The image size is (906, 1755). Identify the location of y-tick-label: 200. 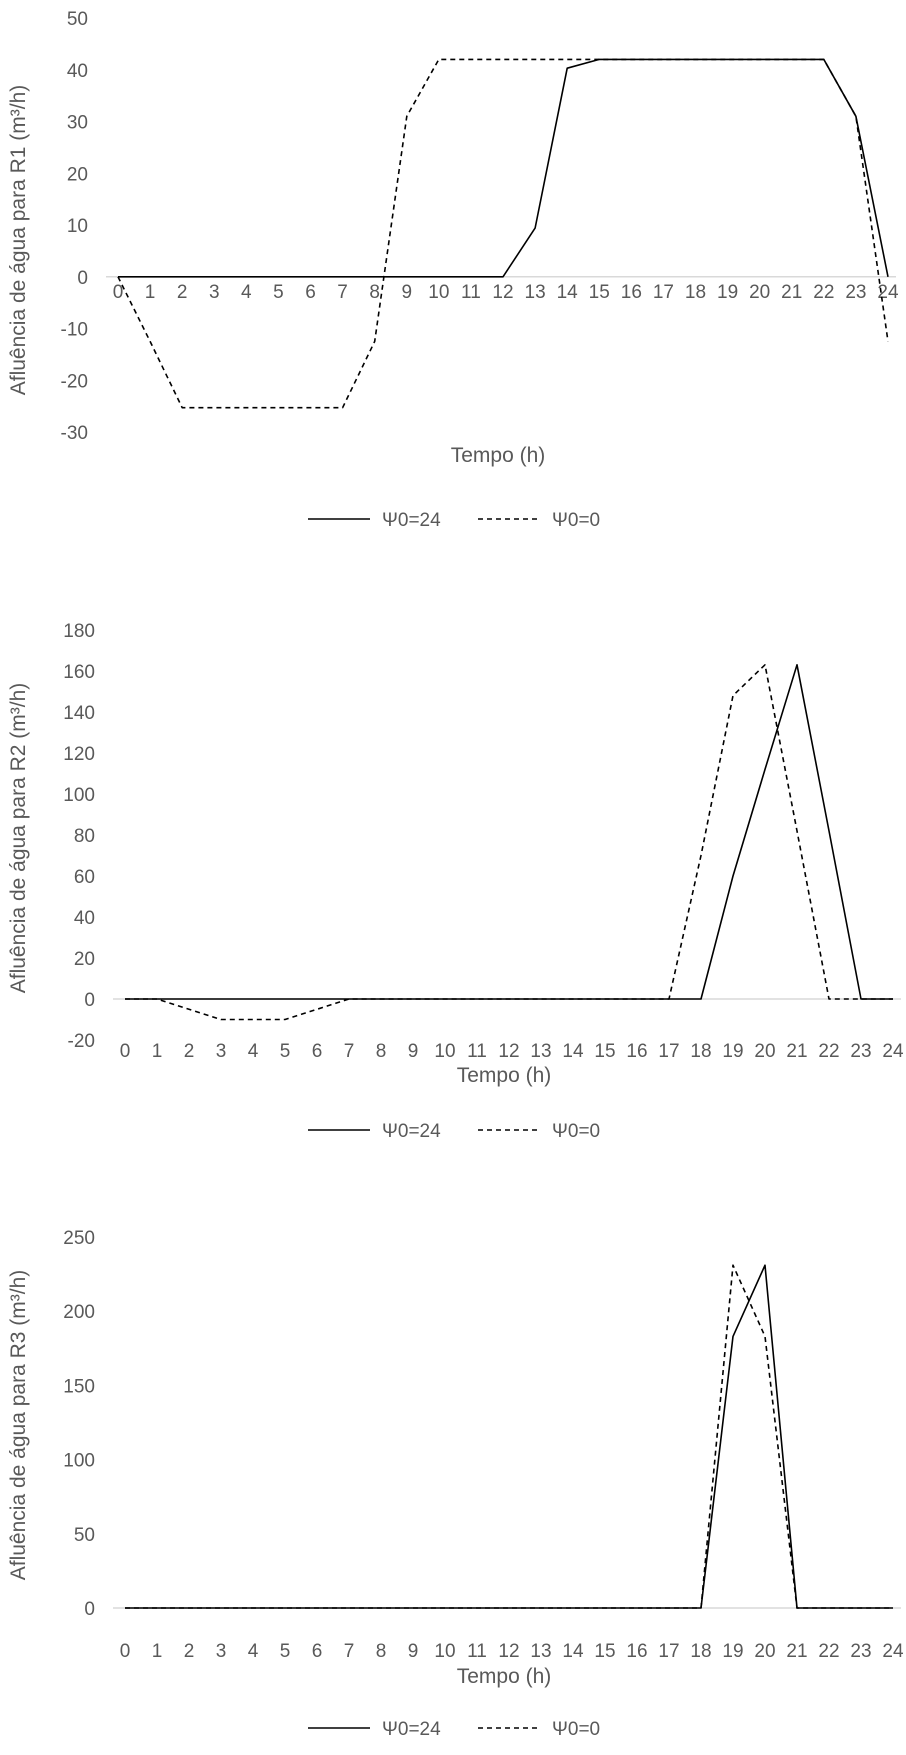
(79, 1312).